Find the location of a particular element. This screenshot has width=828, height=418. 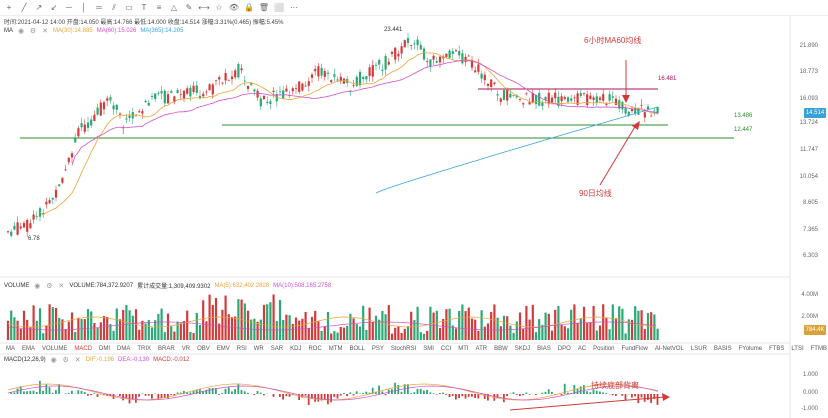

tab-stochrsi: StochRSI is located at coordinates (403, 349).